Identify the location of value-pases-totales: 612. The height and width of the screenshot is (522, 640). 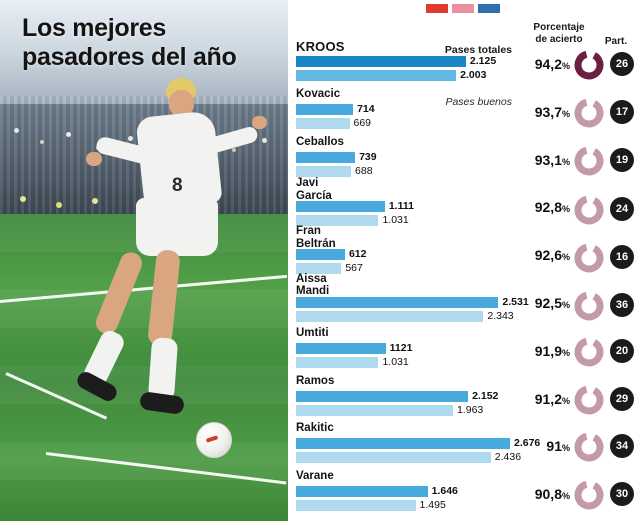
(357, 254).